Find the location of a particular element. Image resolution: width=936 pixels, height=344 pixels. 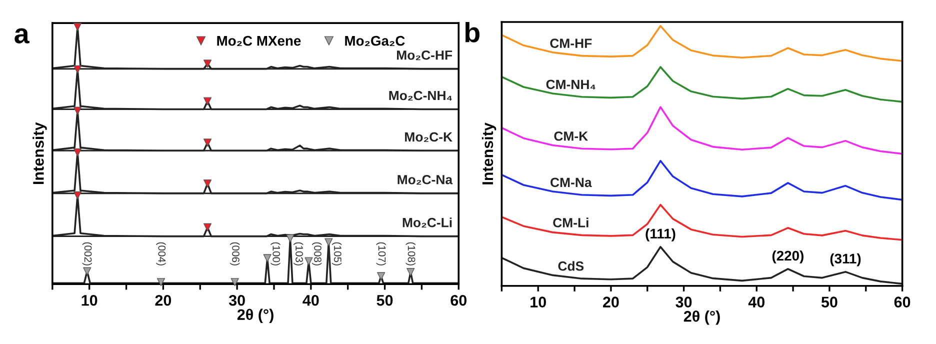

annotation: (111) is located at coordinates (661, 235).